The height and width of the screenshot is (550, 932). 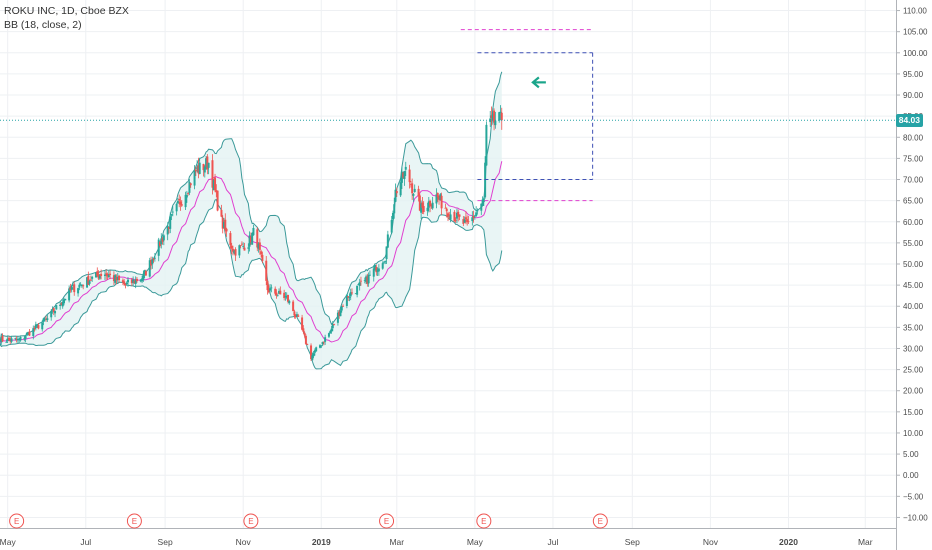 What do you see at coordinates (43, 25) in the screenshot?
I see `legend-indicator: BB (18, close, 2)` at bounding box center [43, 25].